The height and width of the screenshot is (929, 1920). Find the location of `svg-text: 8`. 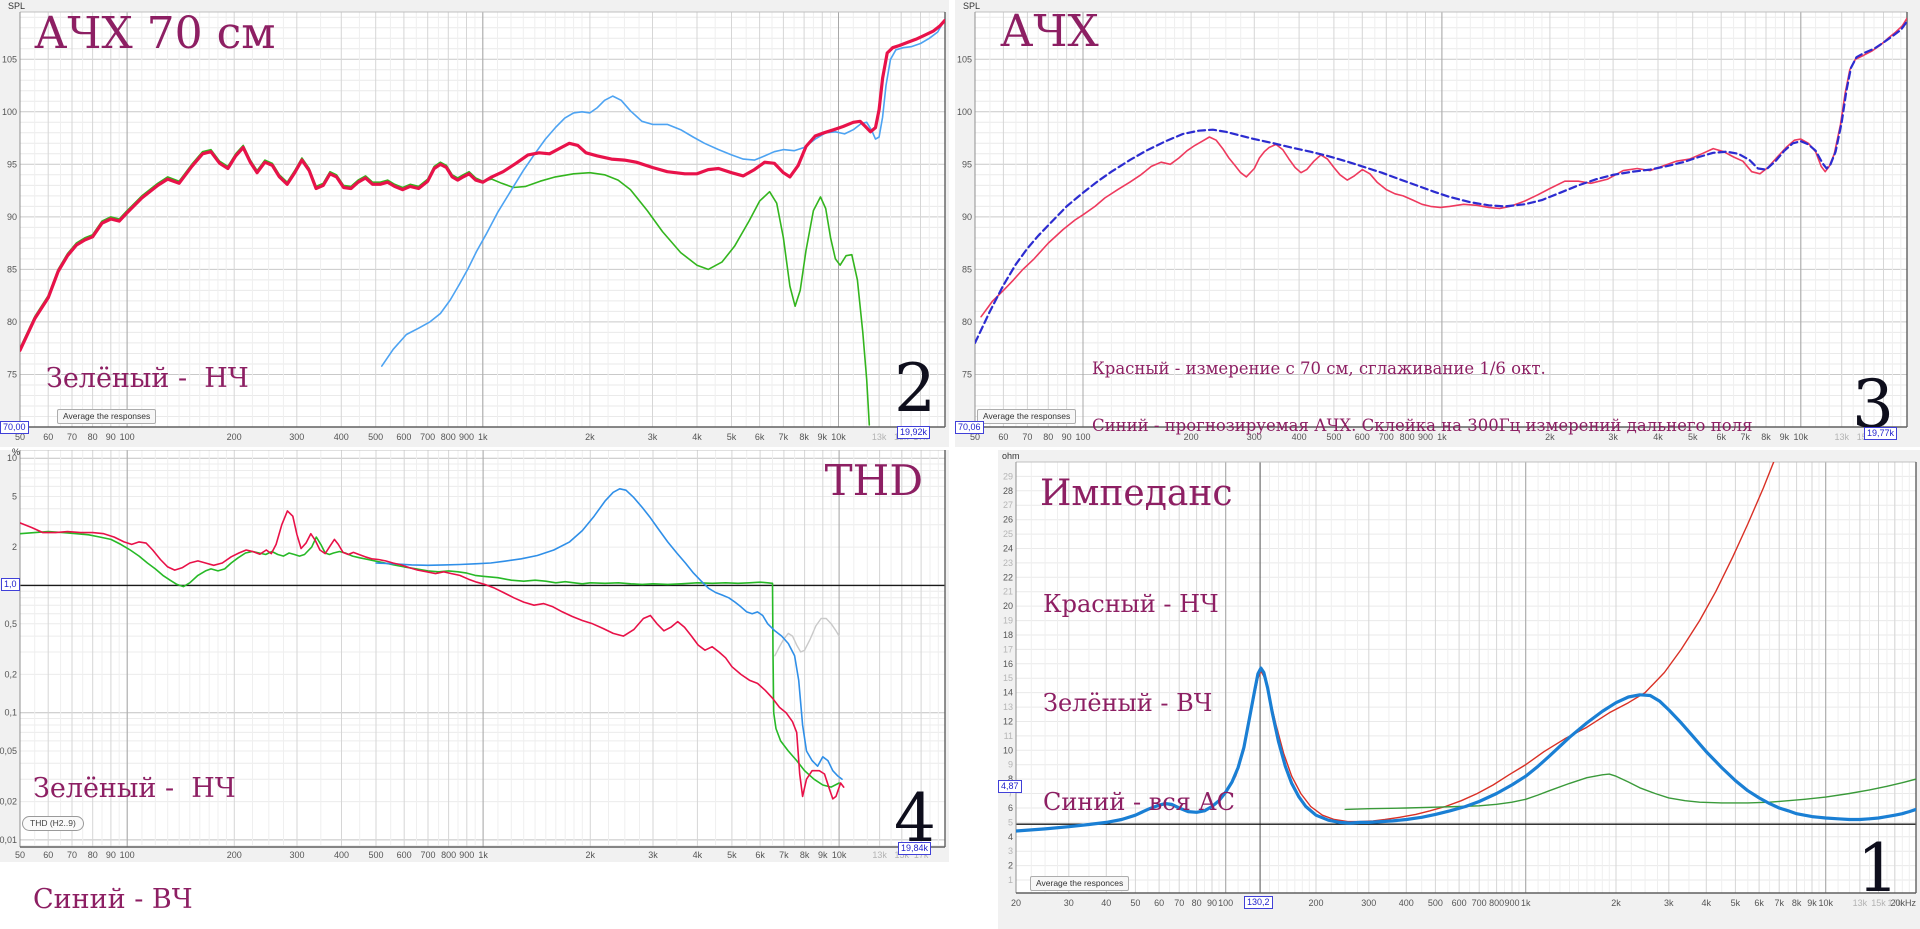

svg-text: 8 is located at coordinates (1010, 779).